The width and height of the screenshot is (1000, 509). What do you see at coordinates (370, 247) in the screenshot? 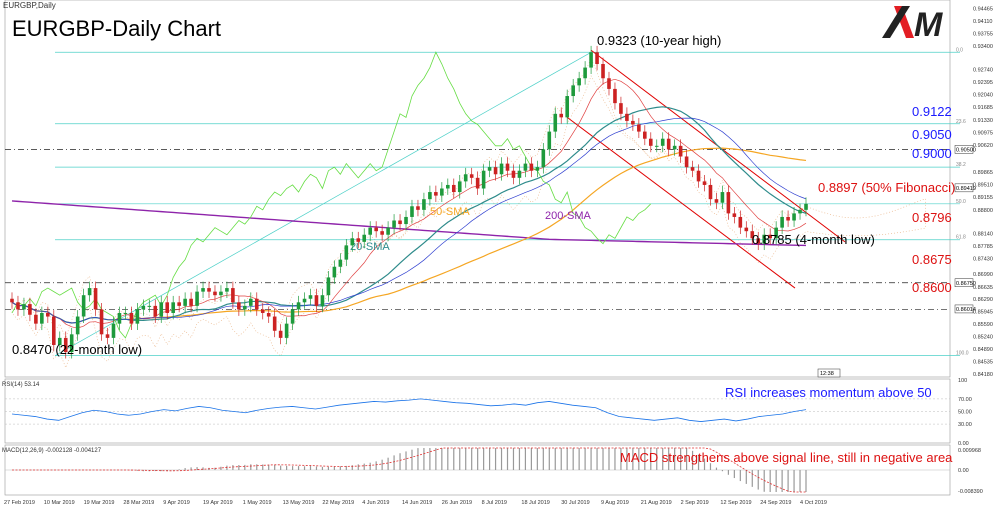
I see `sma-label-20-sma: 20-SMA` at bounding box center [370, 247].